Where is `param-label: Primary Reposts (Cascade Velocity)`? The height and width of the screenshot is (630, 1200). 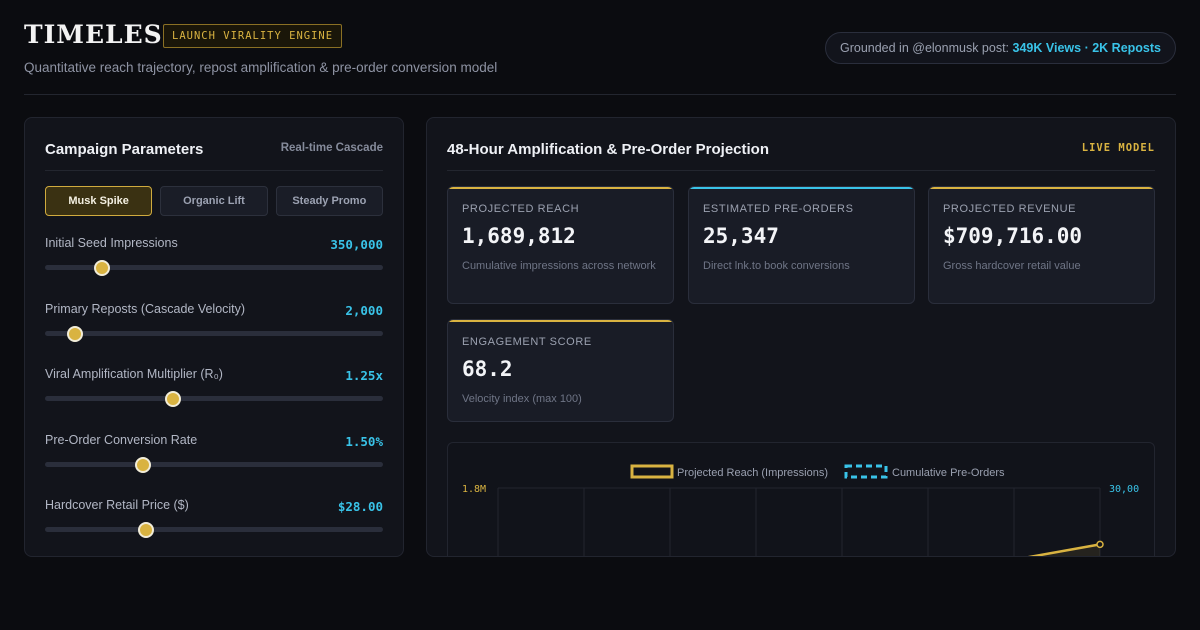 param-label: Primary Reposts (Cascade Velocity) is located at coordinates (145, 309).